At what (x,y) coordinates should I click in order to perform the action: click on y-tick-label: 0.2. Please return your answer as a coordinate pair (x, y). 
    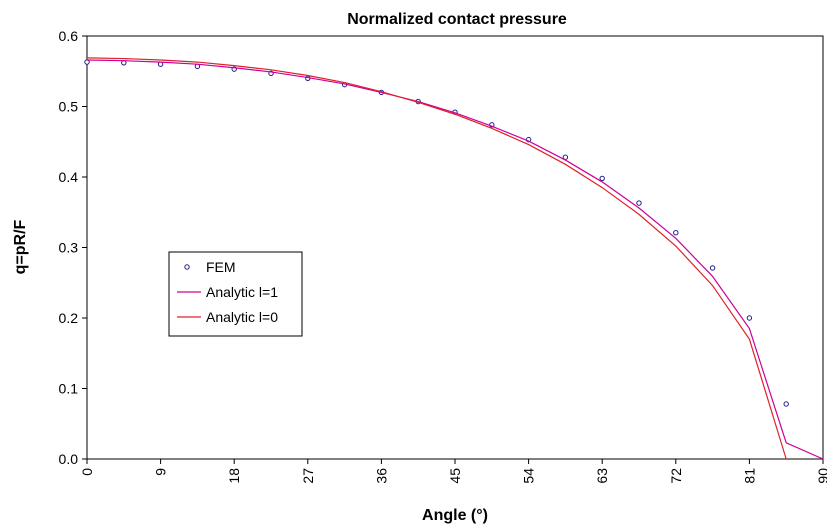
    Looking at the image, I should click on (69, 318).